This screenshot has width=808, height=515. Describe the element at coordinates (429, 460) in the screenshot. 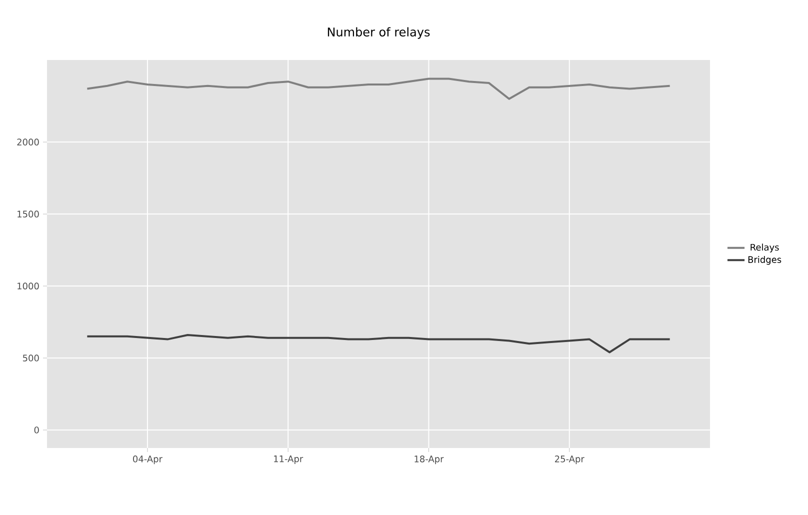

I see `x-tick-label: 18-Apr` at that location.